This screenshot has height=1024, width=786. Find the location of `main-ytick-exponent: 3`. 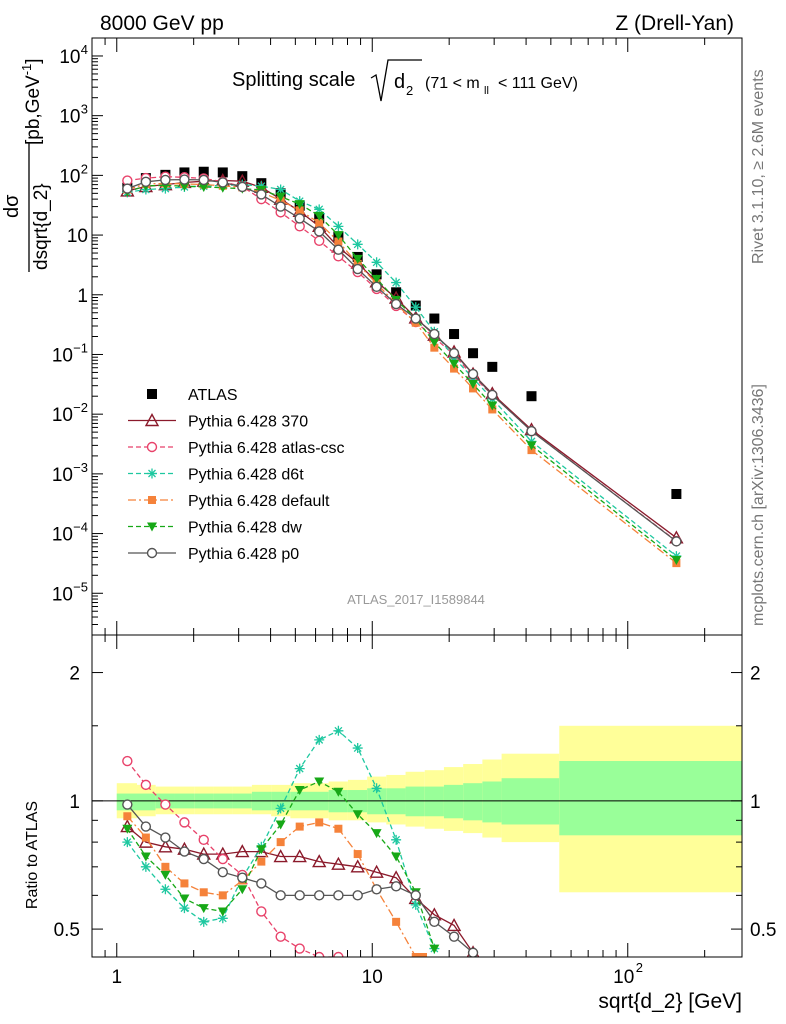

main-ytick-exponent: 3 is located at coordinates (84, 109).